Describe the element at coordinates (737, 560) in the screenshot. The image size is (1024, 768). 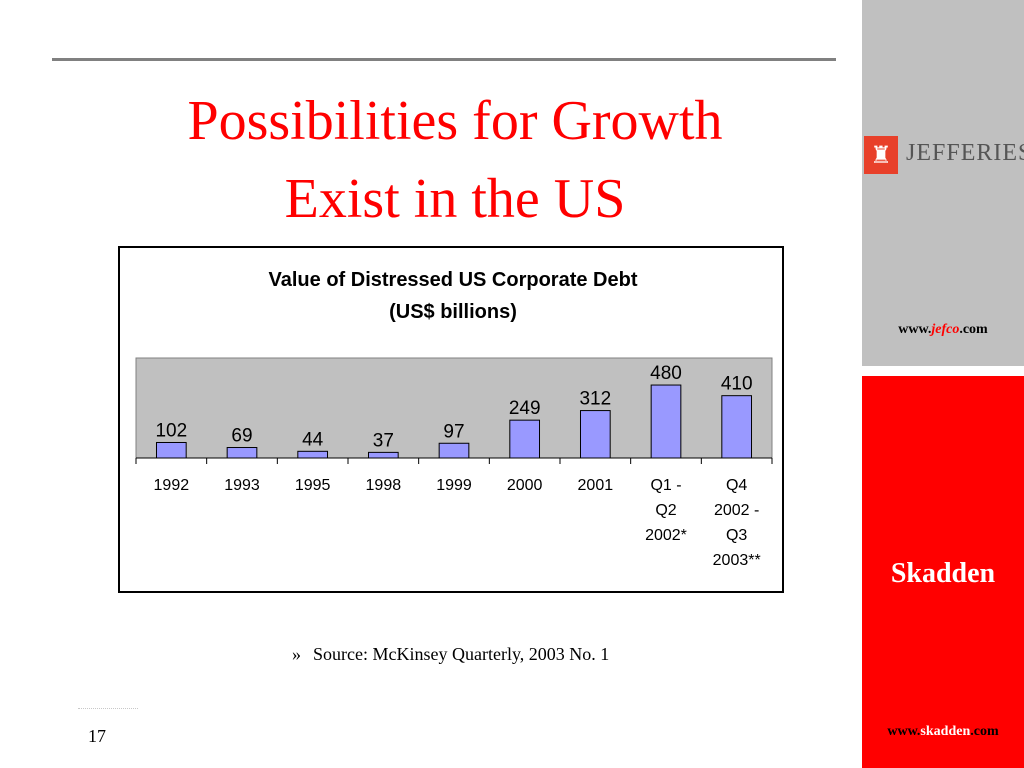
I see `x-tick-label-8-3: 2003**` at that location.